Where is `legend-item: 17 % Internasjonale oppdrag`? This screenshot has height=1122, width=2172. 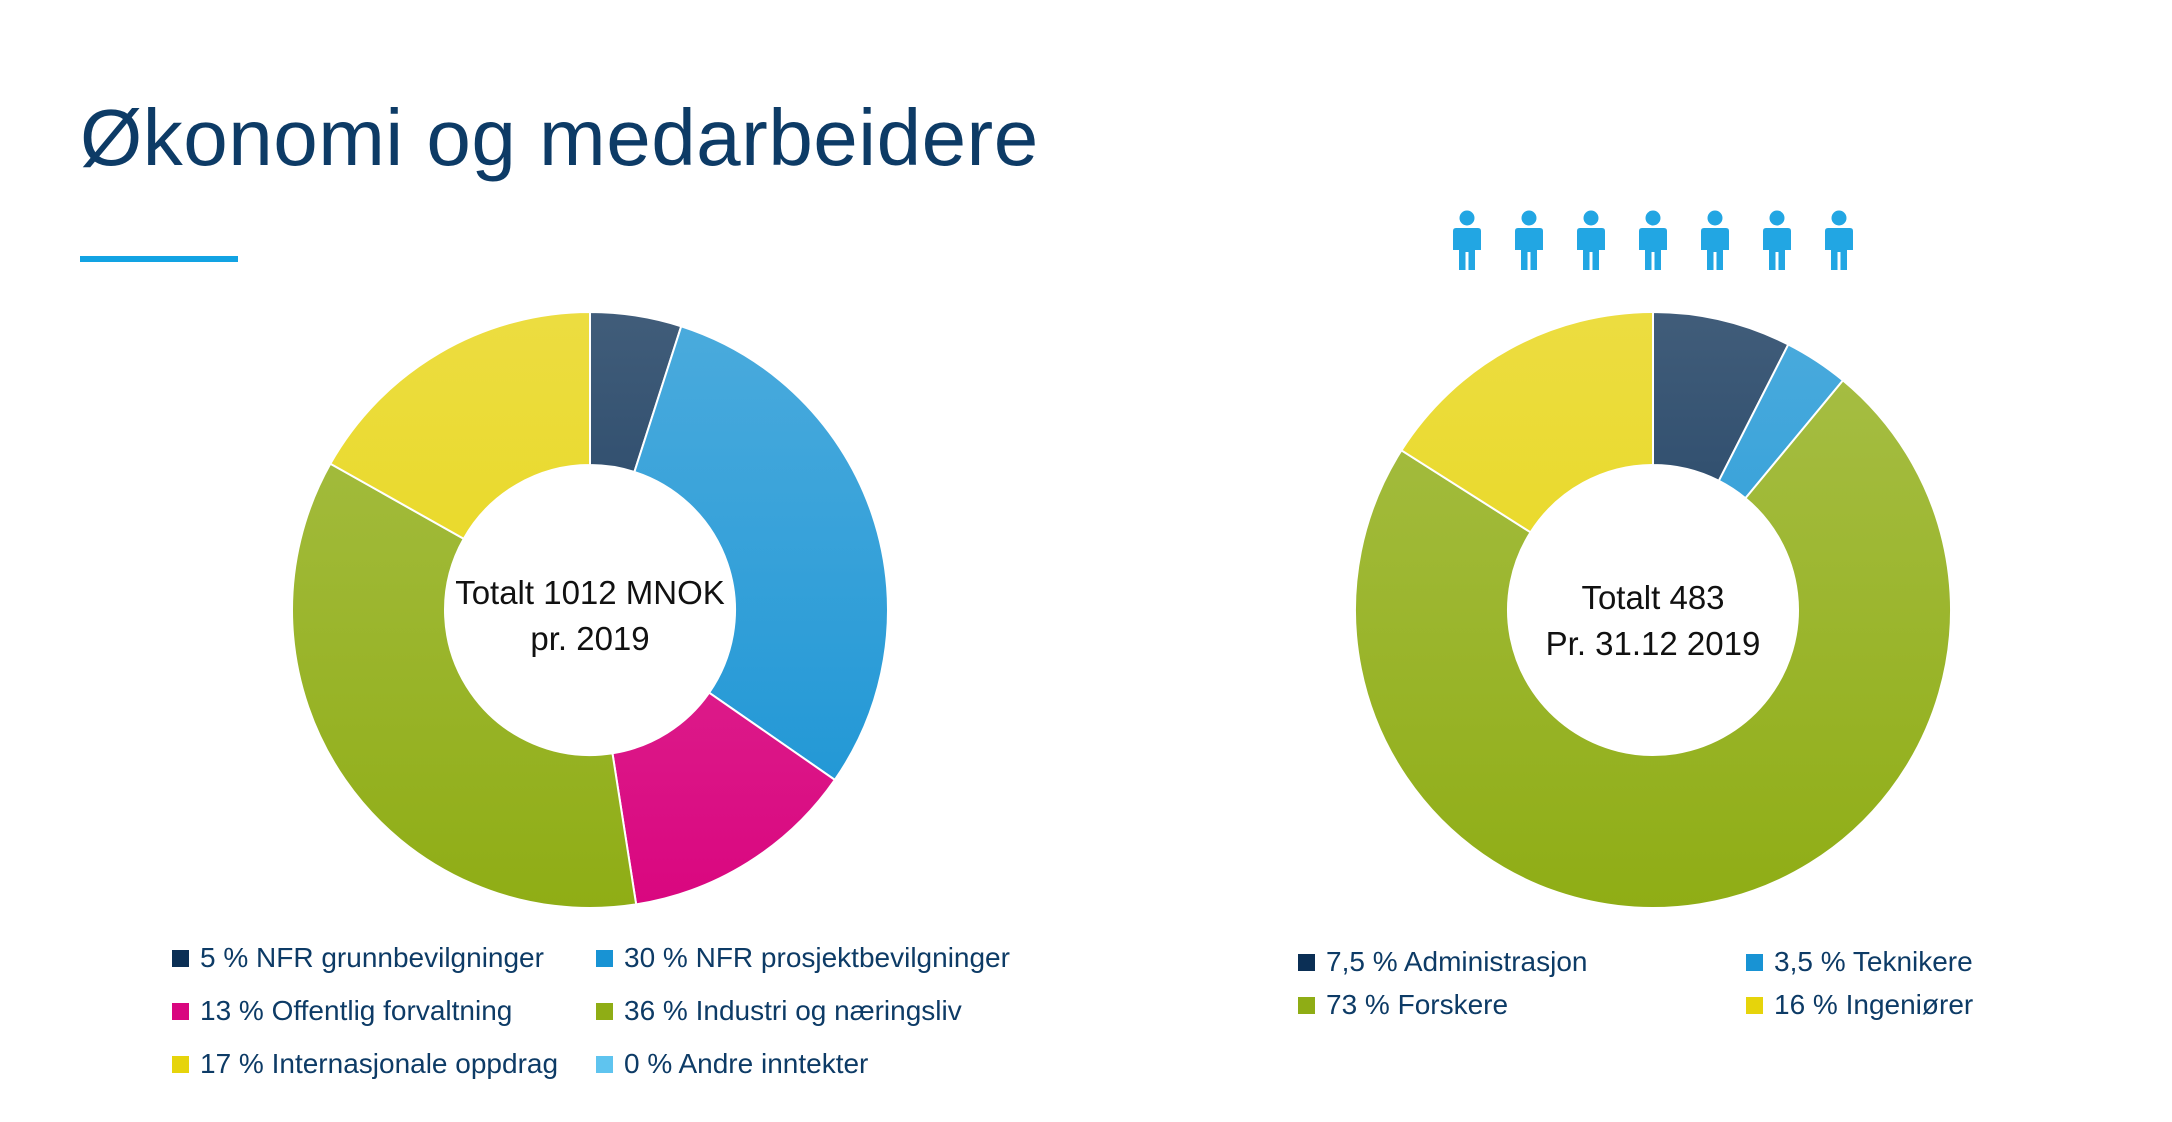
legend-item: 17 % Internasjonale oppdrag is located at coordinates (365, 1064).